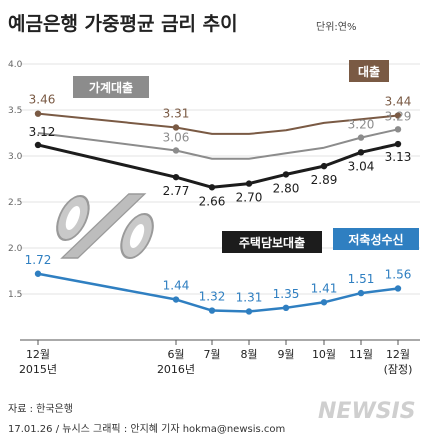 The image size is (430, 444). I want to click on legend-label-loan: 대출, so click(369, 71).